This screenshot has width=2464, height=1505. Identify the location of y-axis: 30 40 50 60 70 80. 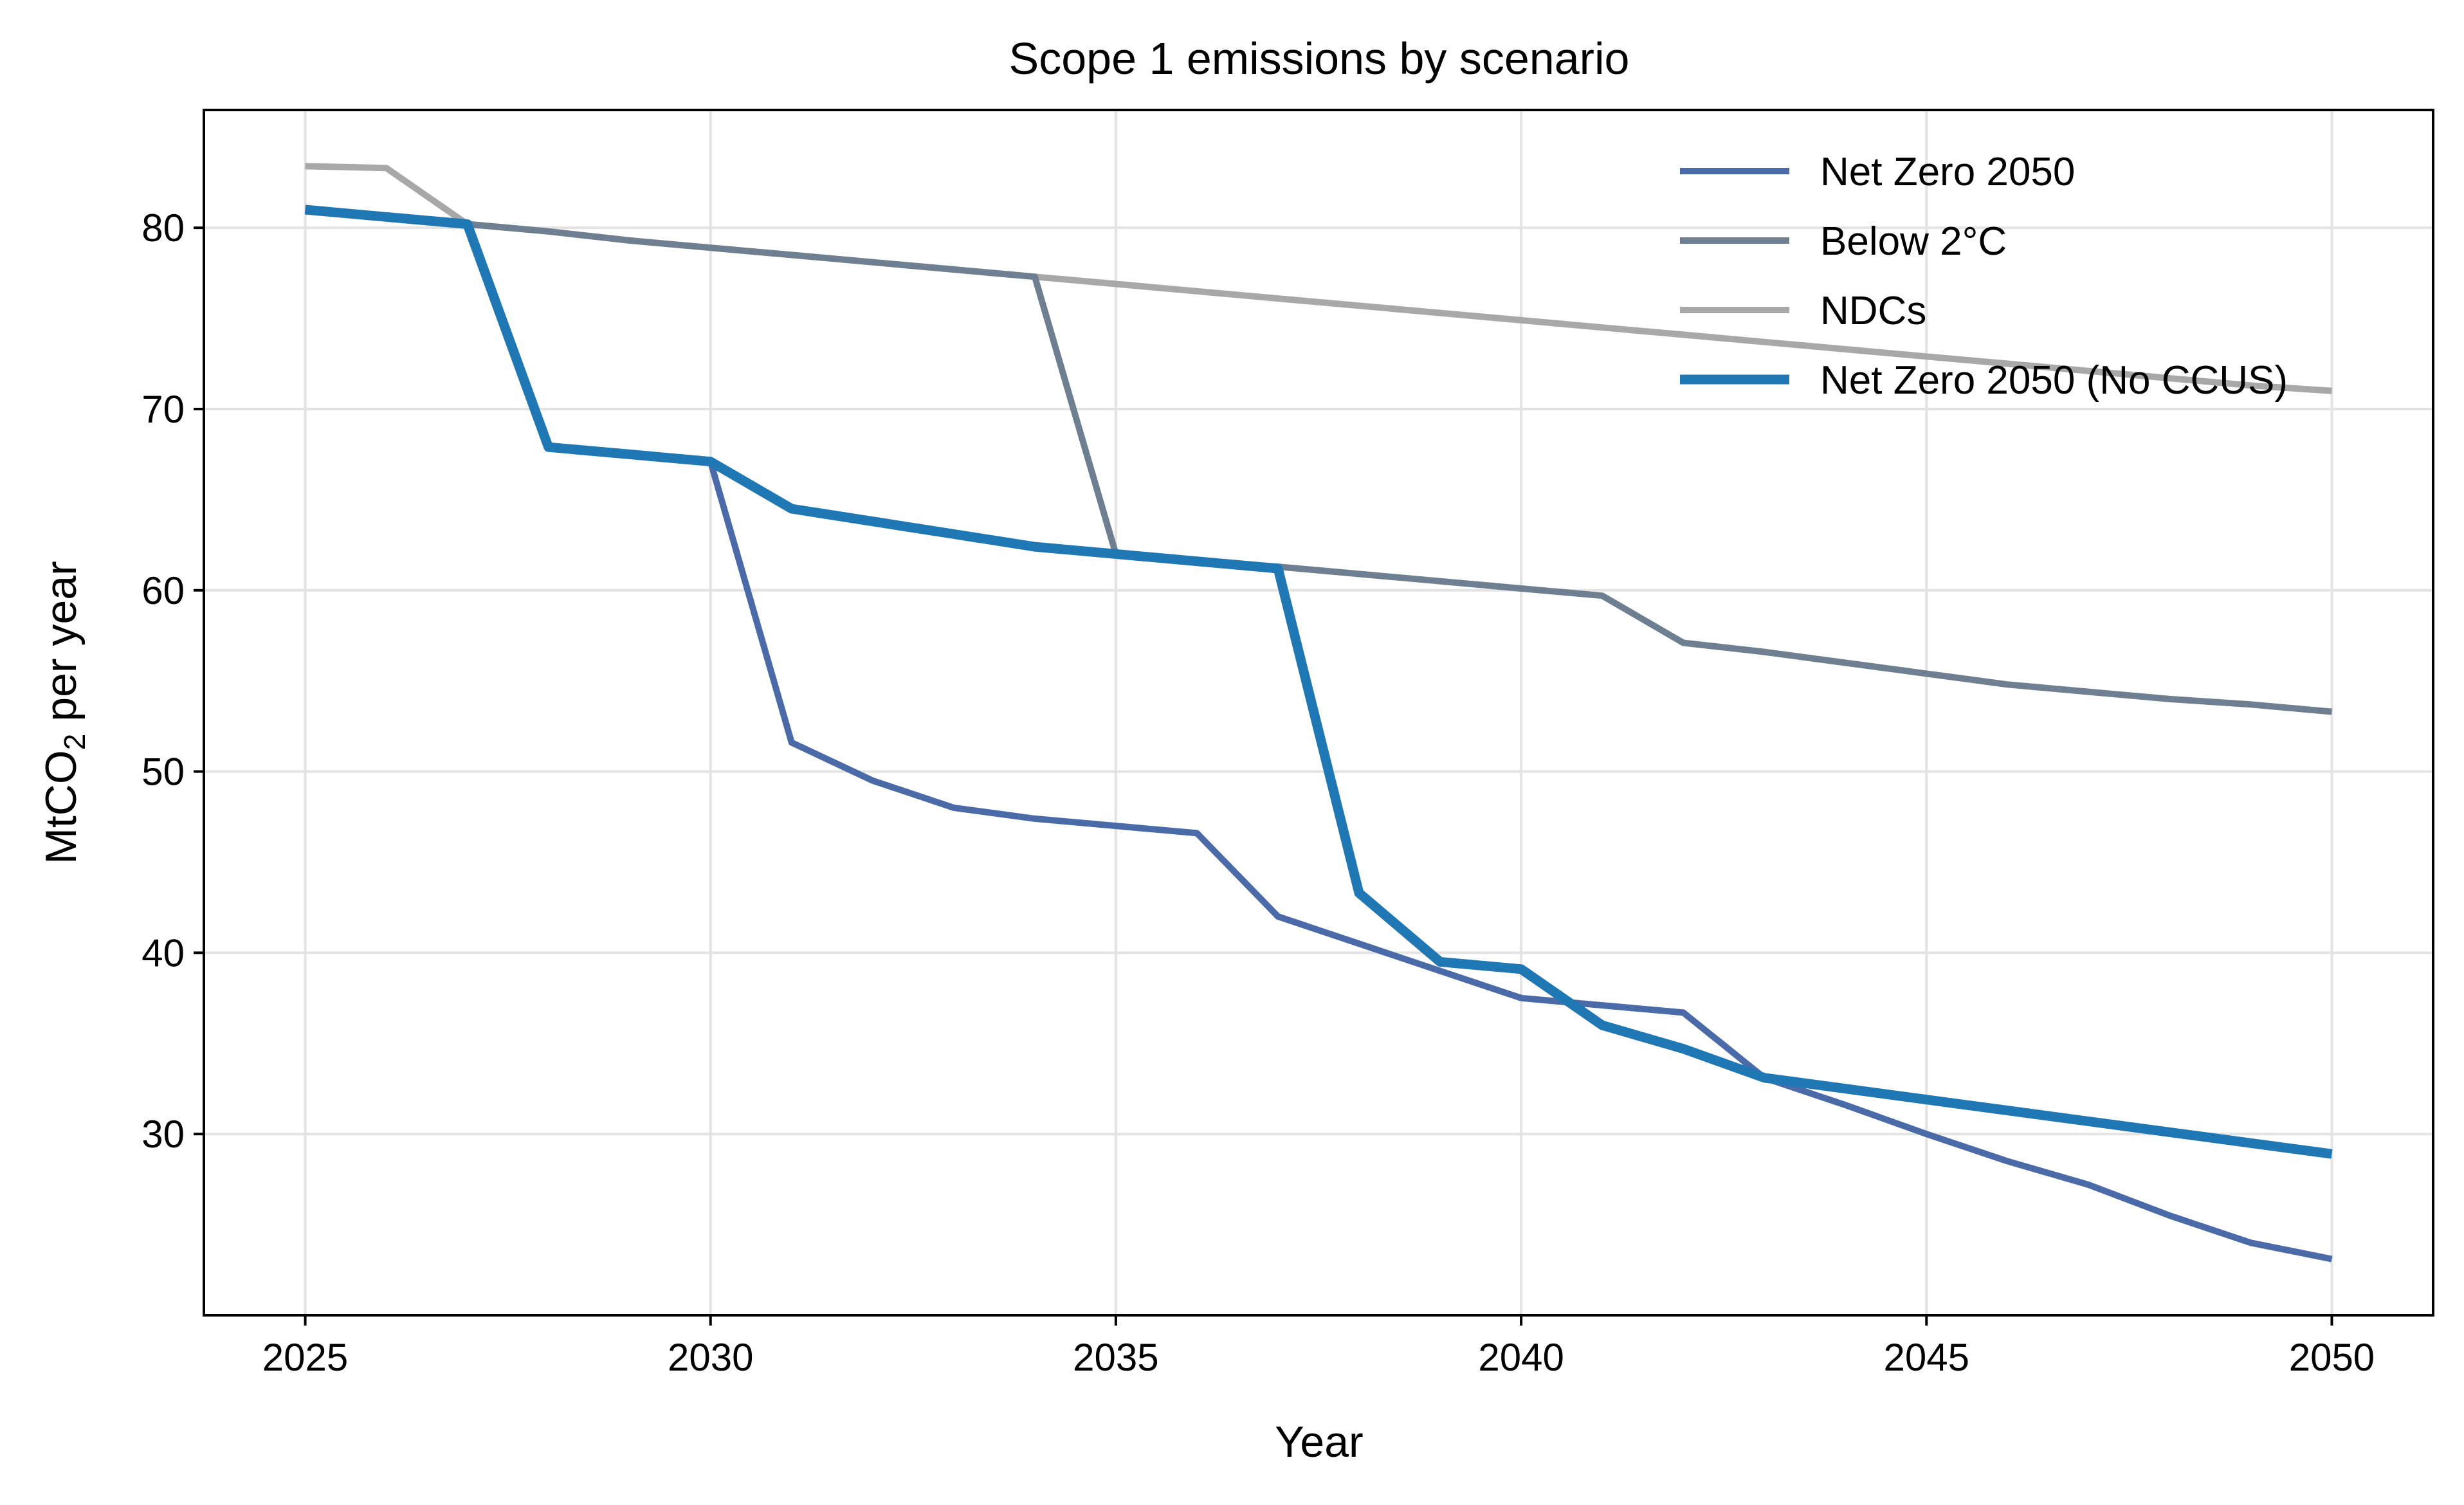
(172, 681).